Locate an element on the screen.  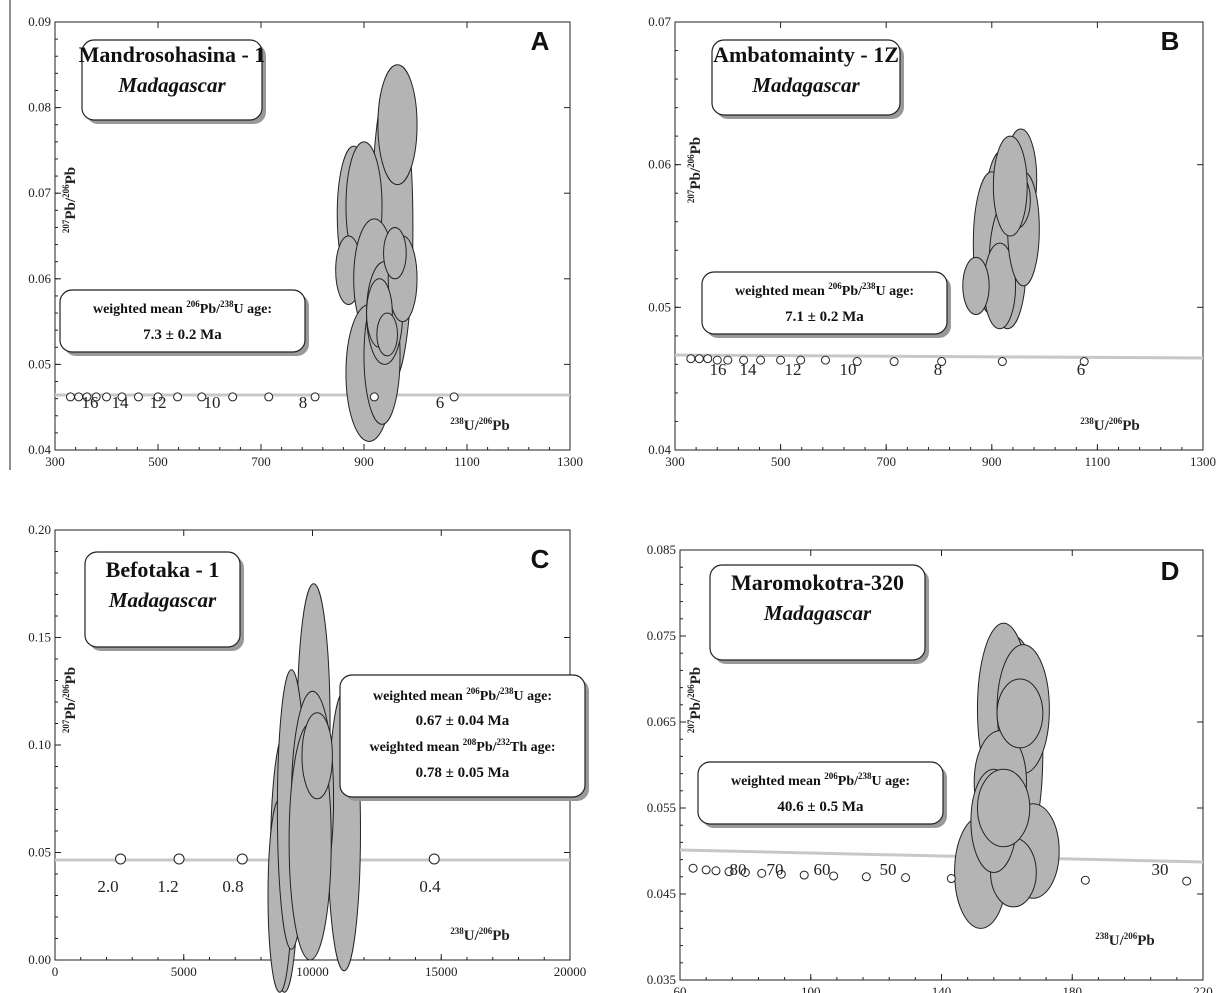
concordia-curve is located at coordinates (941, 856).